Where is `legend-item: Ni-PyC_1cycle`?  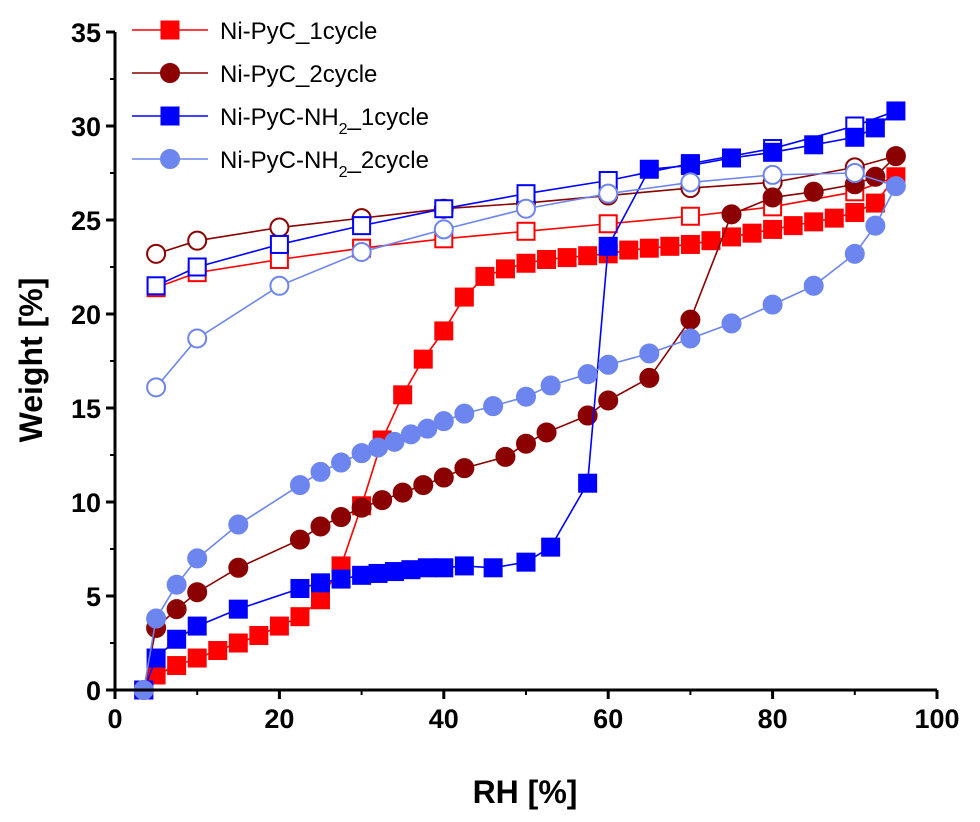 legend-item: Ni-PyC_1cycle is located at coordinates (254, 31).